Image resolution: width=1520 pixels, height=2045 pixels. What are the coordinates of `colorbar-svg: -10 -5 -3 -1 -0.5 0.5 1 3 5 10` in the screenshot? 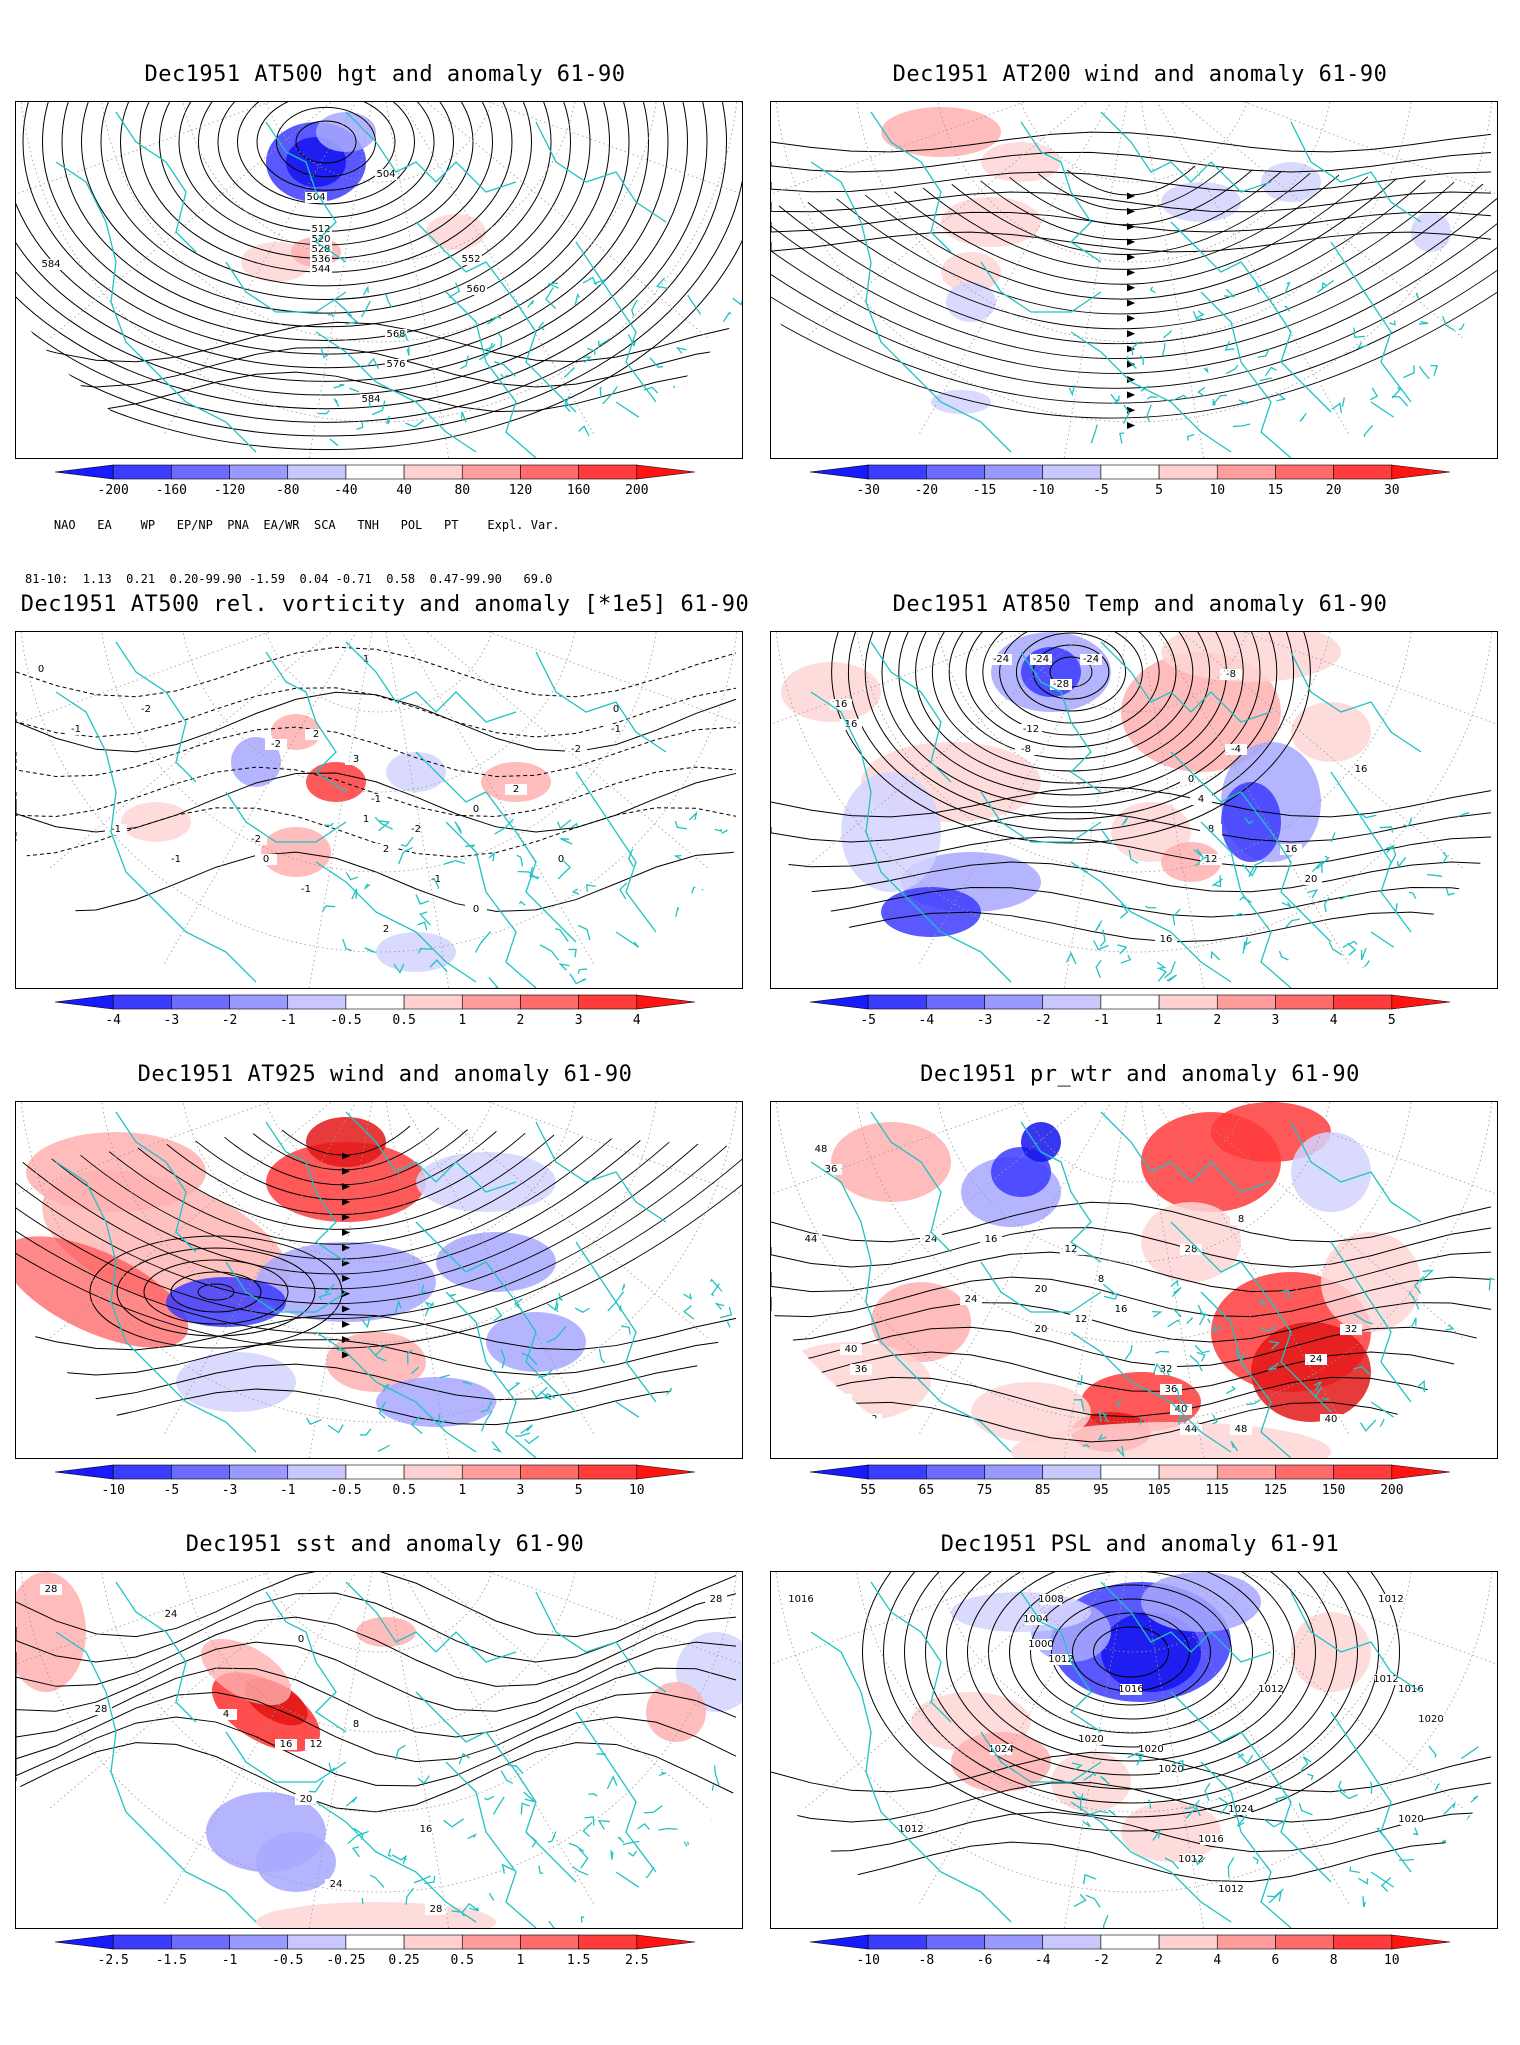 It's located at (375, 1481).